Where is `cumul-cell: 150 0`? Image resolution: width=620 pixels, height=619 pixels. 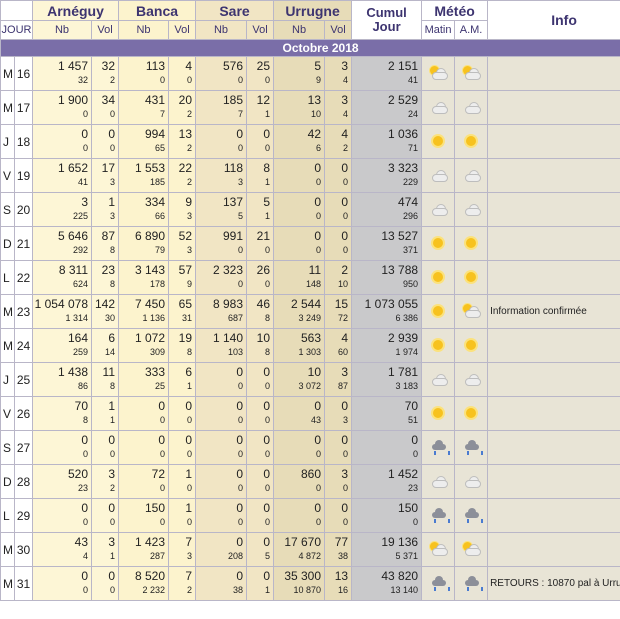
cumul-cell: 150 0 is located at coordinates (387, 515).